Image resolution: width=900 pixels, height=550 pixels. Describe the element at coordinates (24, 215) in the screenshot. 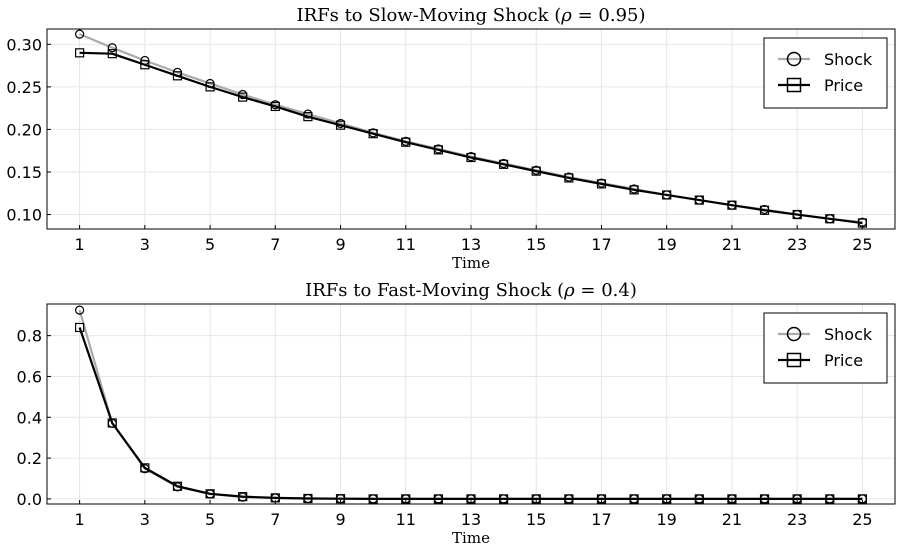

I see `y-tick-label: 0.10` at that location.